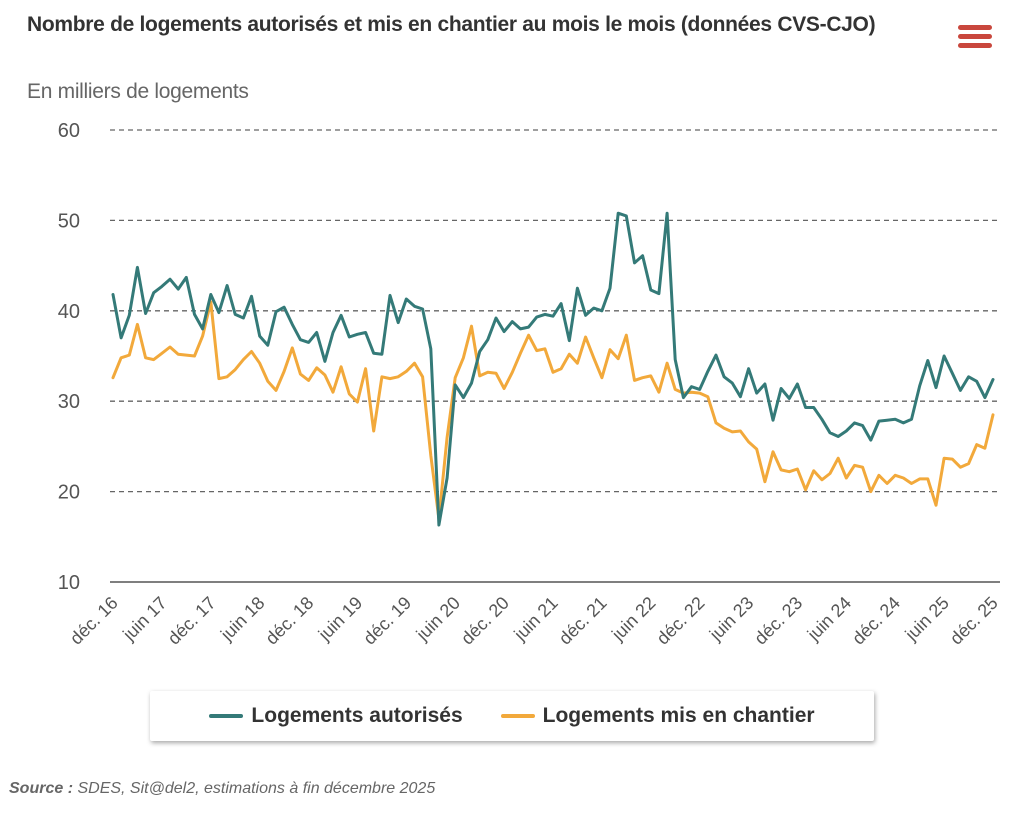  I want to click on x-tick-label: déc. 23, so click(778, 621).